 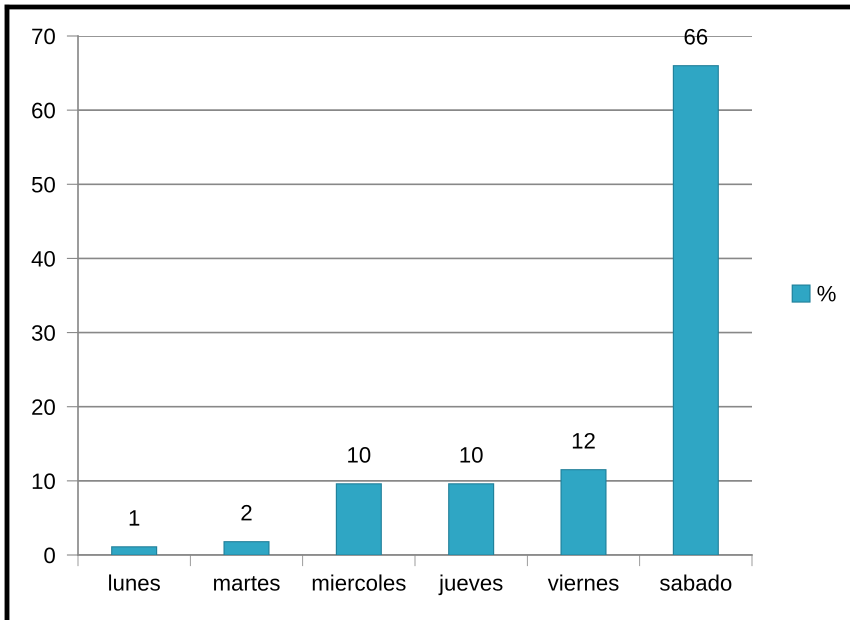 I want to click on y-tick-label: 50, so click(x=43, y=184).